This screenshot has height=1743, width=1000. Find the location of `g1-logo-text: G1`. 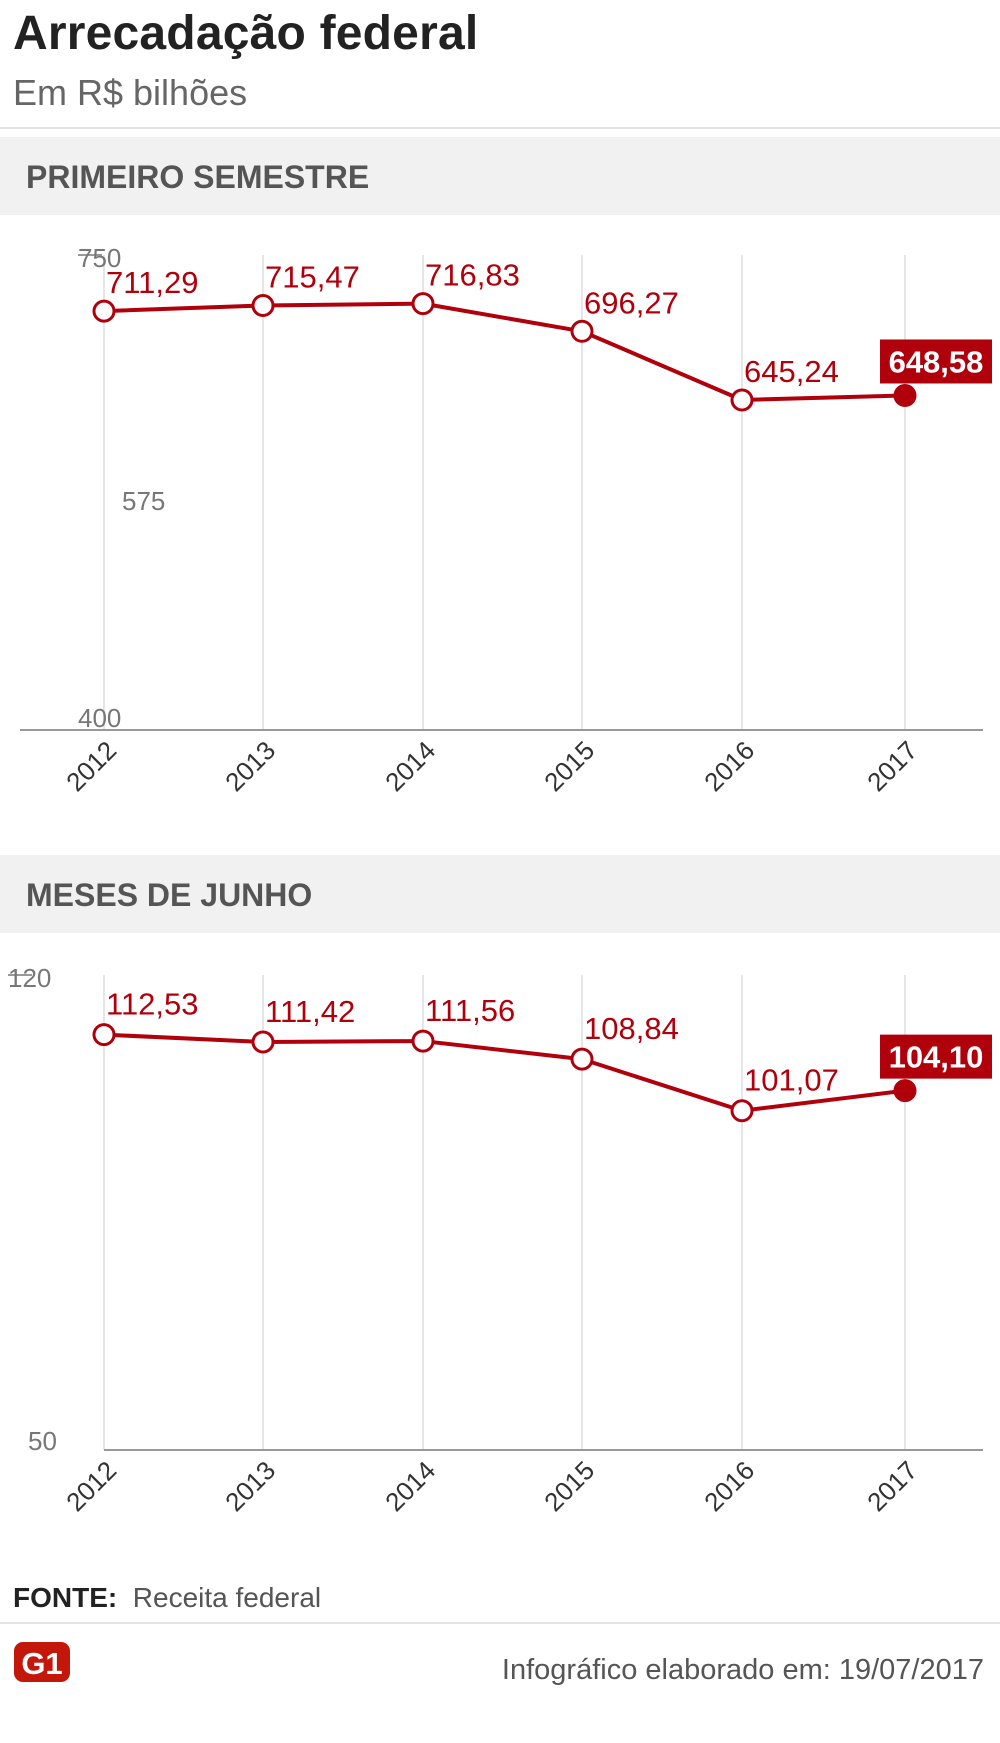

g1-logo-text: G1 is located at coordinates (41, 1663).